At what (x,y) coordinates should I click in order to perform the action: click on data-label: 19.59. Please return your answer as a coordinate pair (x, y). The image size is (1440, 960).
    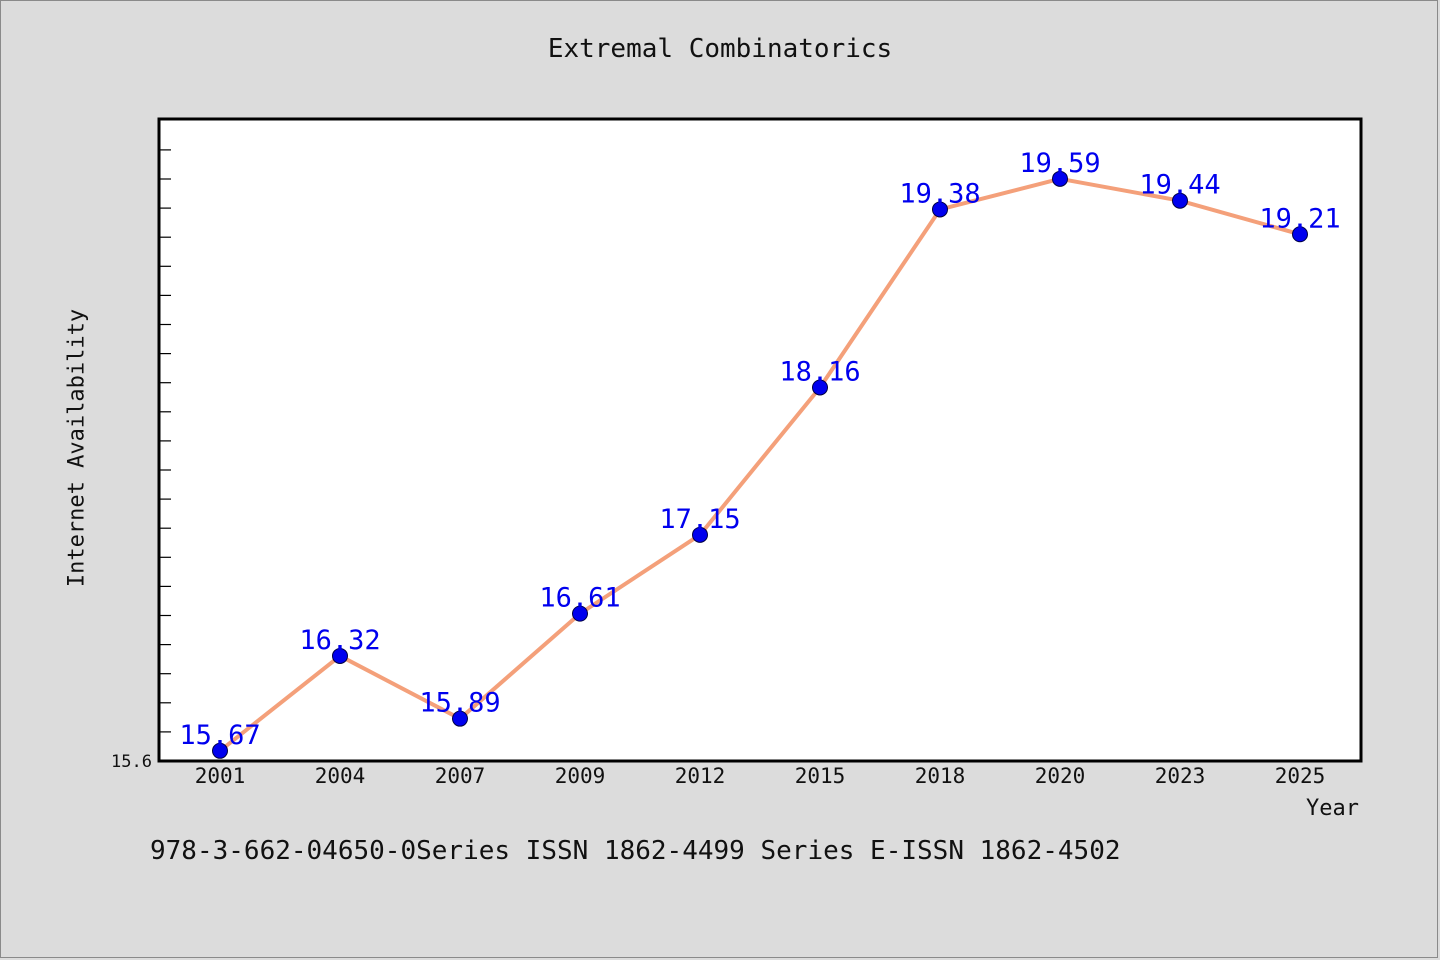
    Looking at the image, I should click on (1059, 163).